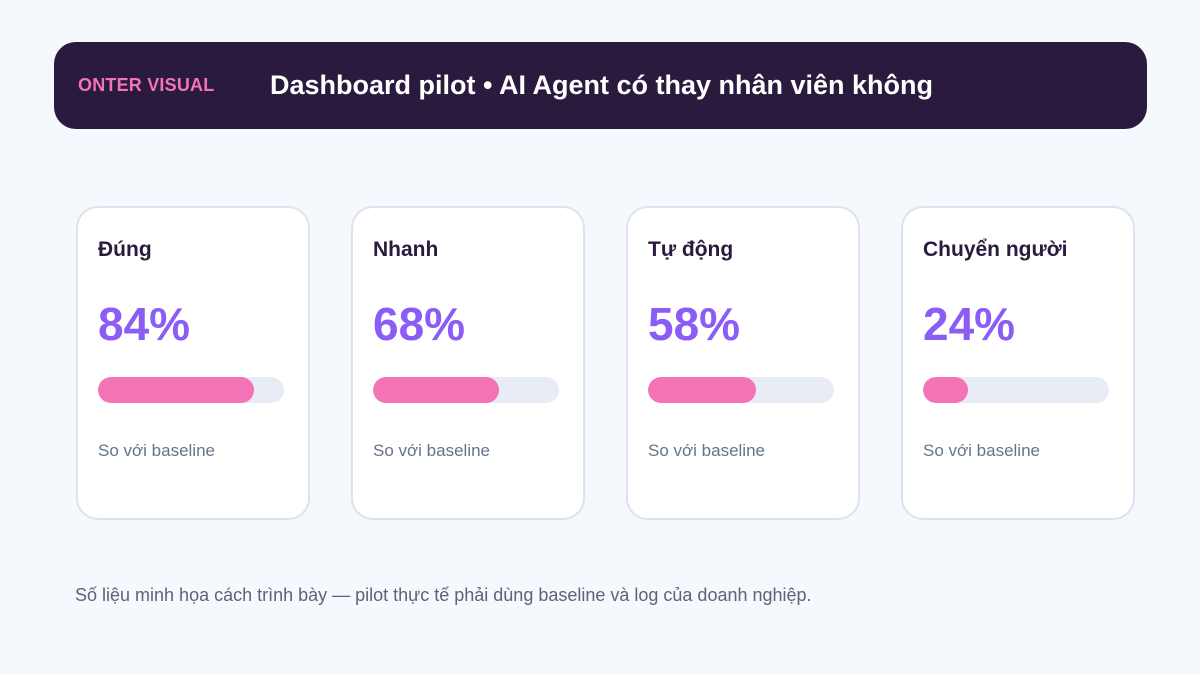 The image size is (1200, 675). Describe the element at coordinates (995, 249) in the screenshot. I see `metric-label: Chuyển người` at that location.